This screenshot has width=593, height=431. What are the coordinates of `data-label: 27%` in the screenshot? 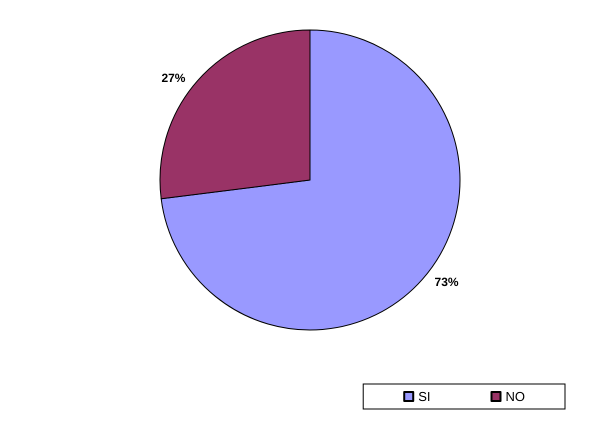 It's located at (173, 78).